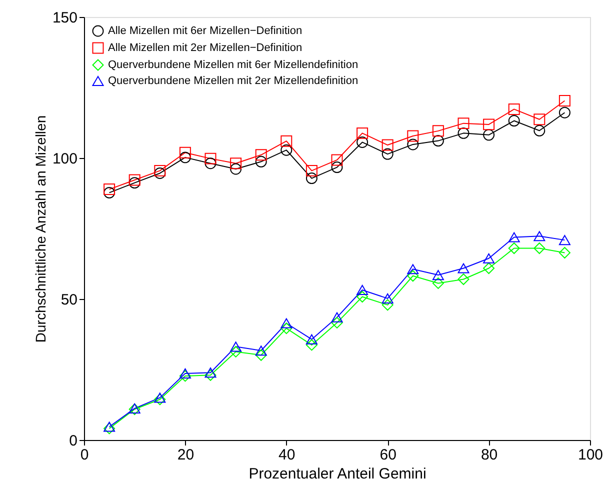 The image size is (610, 495). I want to click on legend-label: Querverbundene Mizellen mit 6er Mizellendefinition, so click(233, 65).